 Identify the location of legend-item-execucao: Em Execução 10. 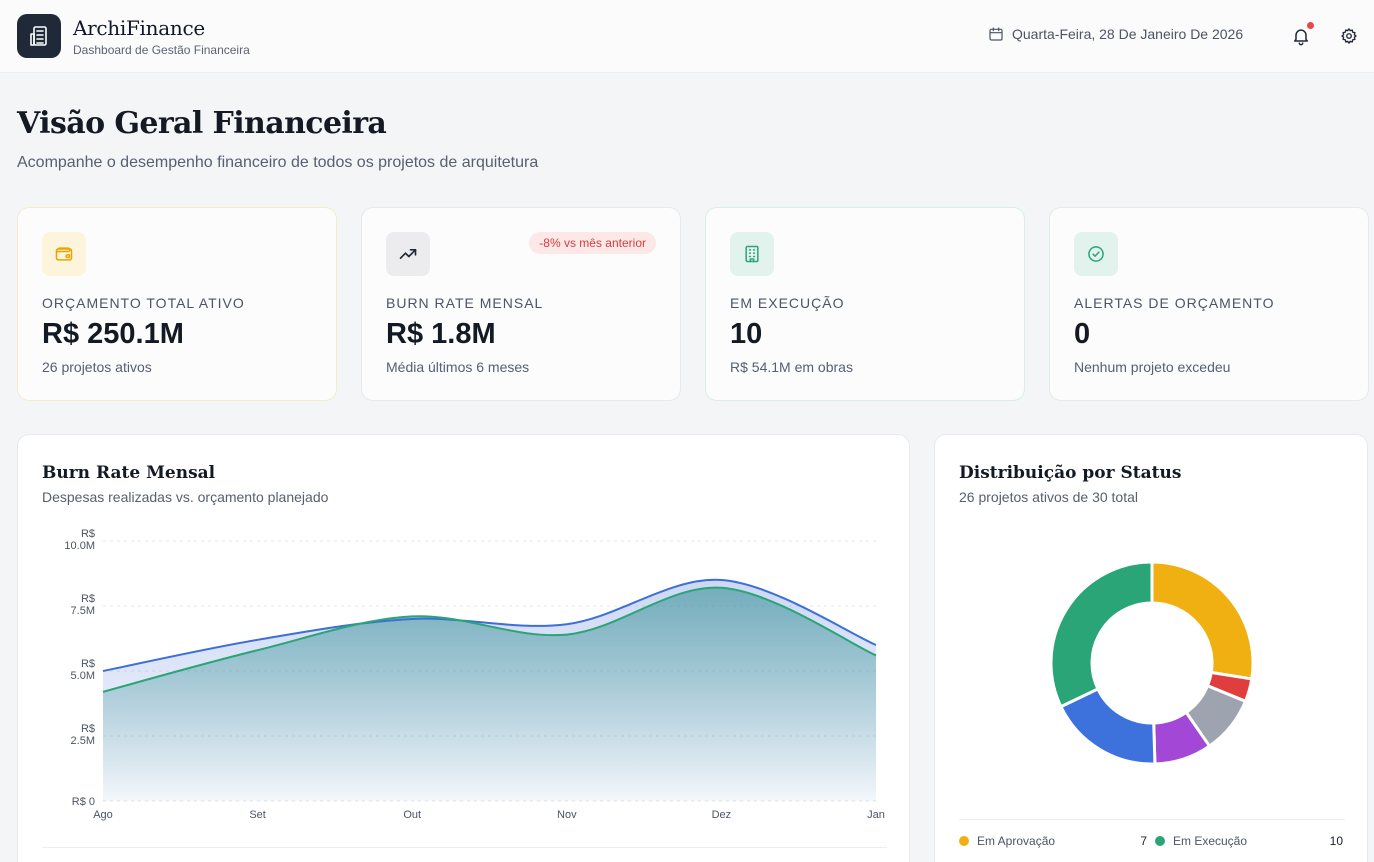
(1249, 841).